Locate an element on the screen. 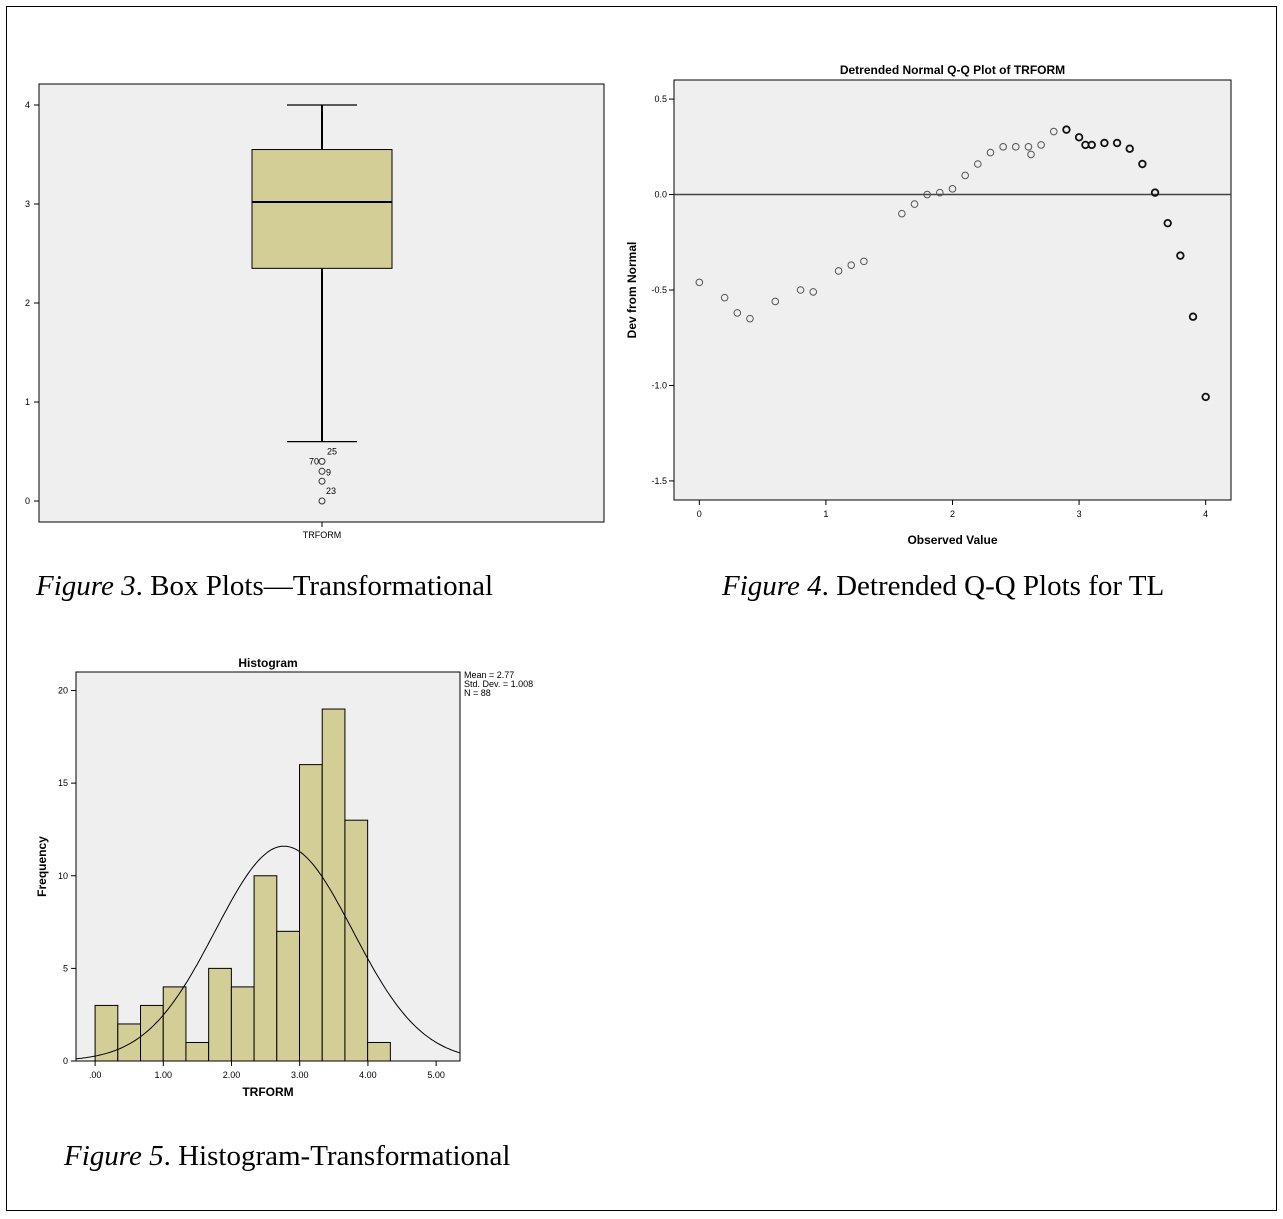 The width and height of the screenshot is (1283, 1219). hist-title: Histogram is located at coordinates (267, 663).